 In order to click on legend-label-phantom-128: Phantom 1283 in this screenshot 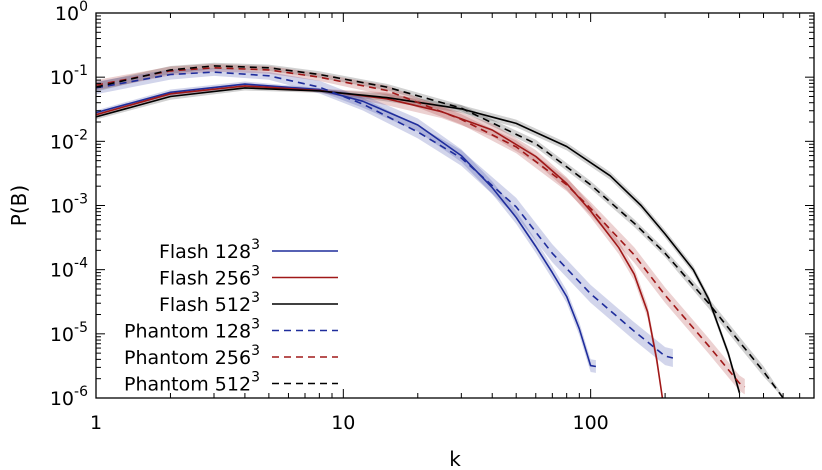, I will do `click(192, 330)`.